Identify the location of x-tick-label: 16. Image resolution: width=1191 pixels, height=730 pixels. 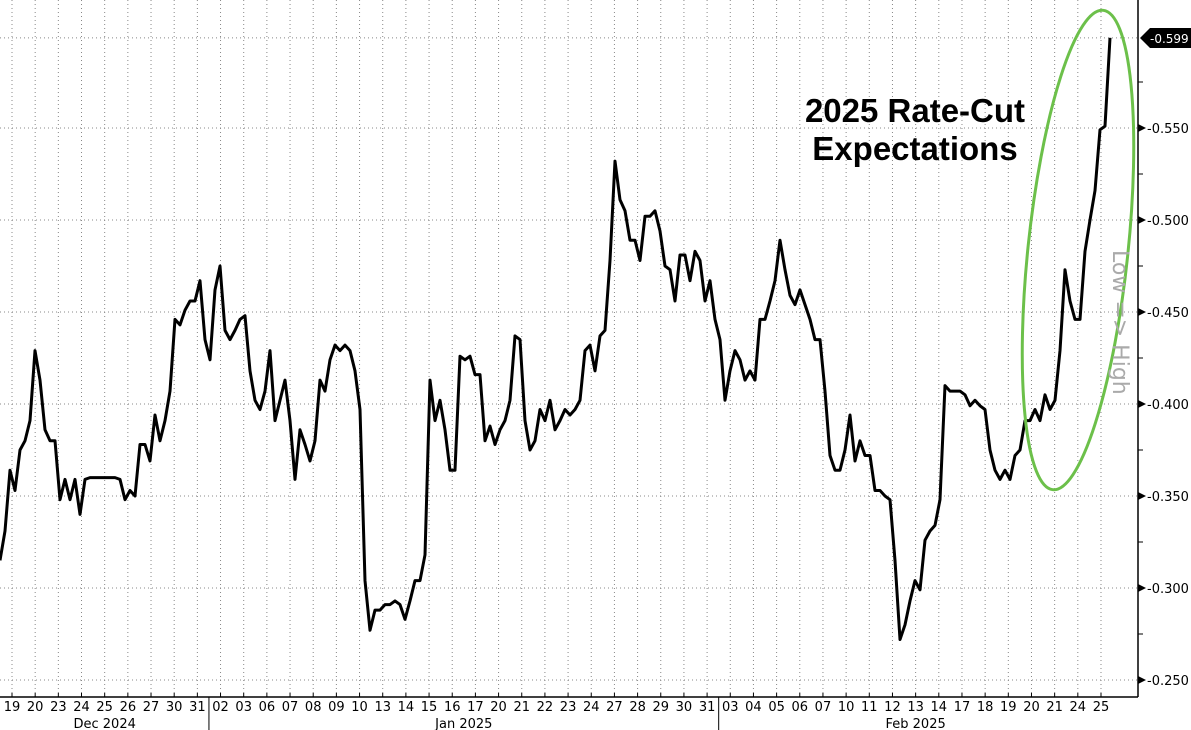
(452, 707).